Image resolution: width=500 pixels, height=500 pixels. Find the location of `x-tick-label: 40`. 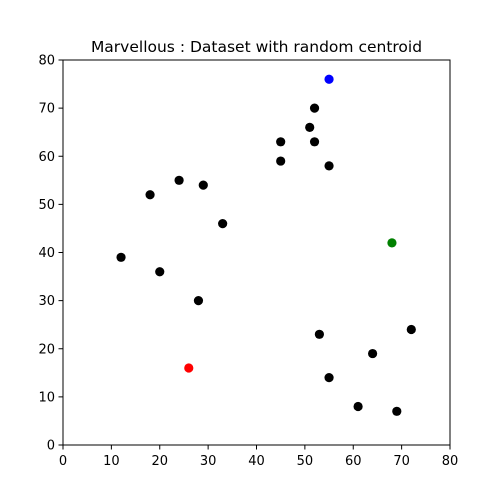

x-tick-label: 40 is located at coordinates (256, 461).